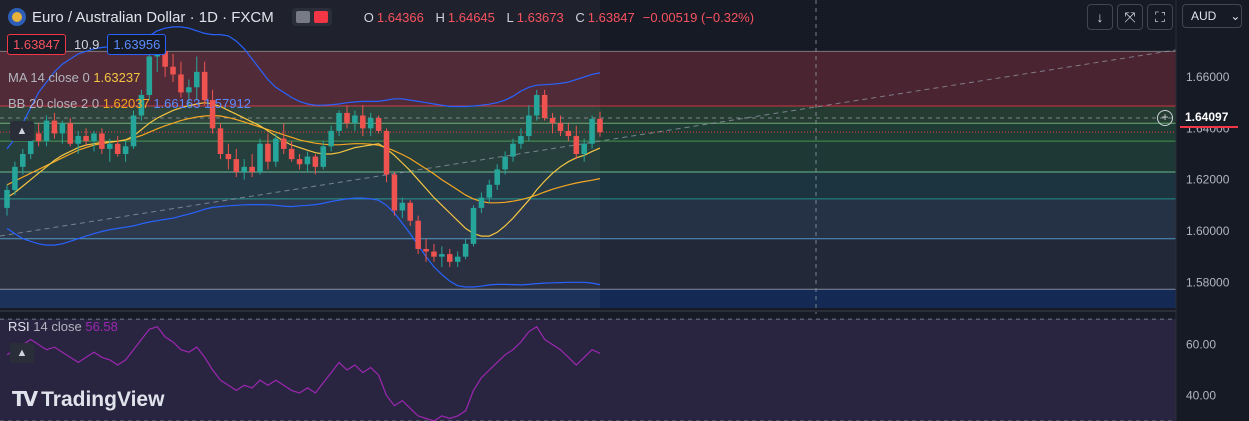 The width and height of the screenshot is (1249, 421). I want to click on rsi-tick-label: 60.00, so click(1201, 345).